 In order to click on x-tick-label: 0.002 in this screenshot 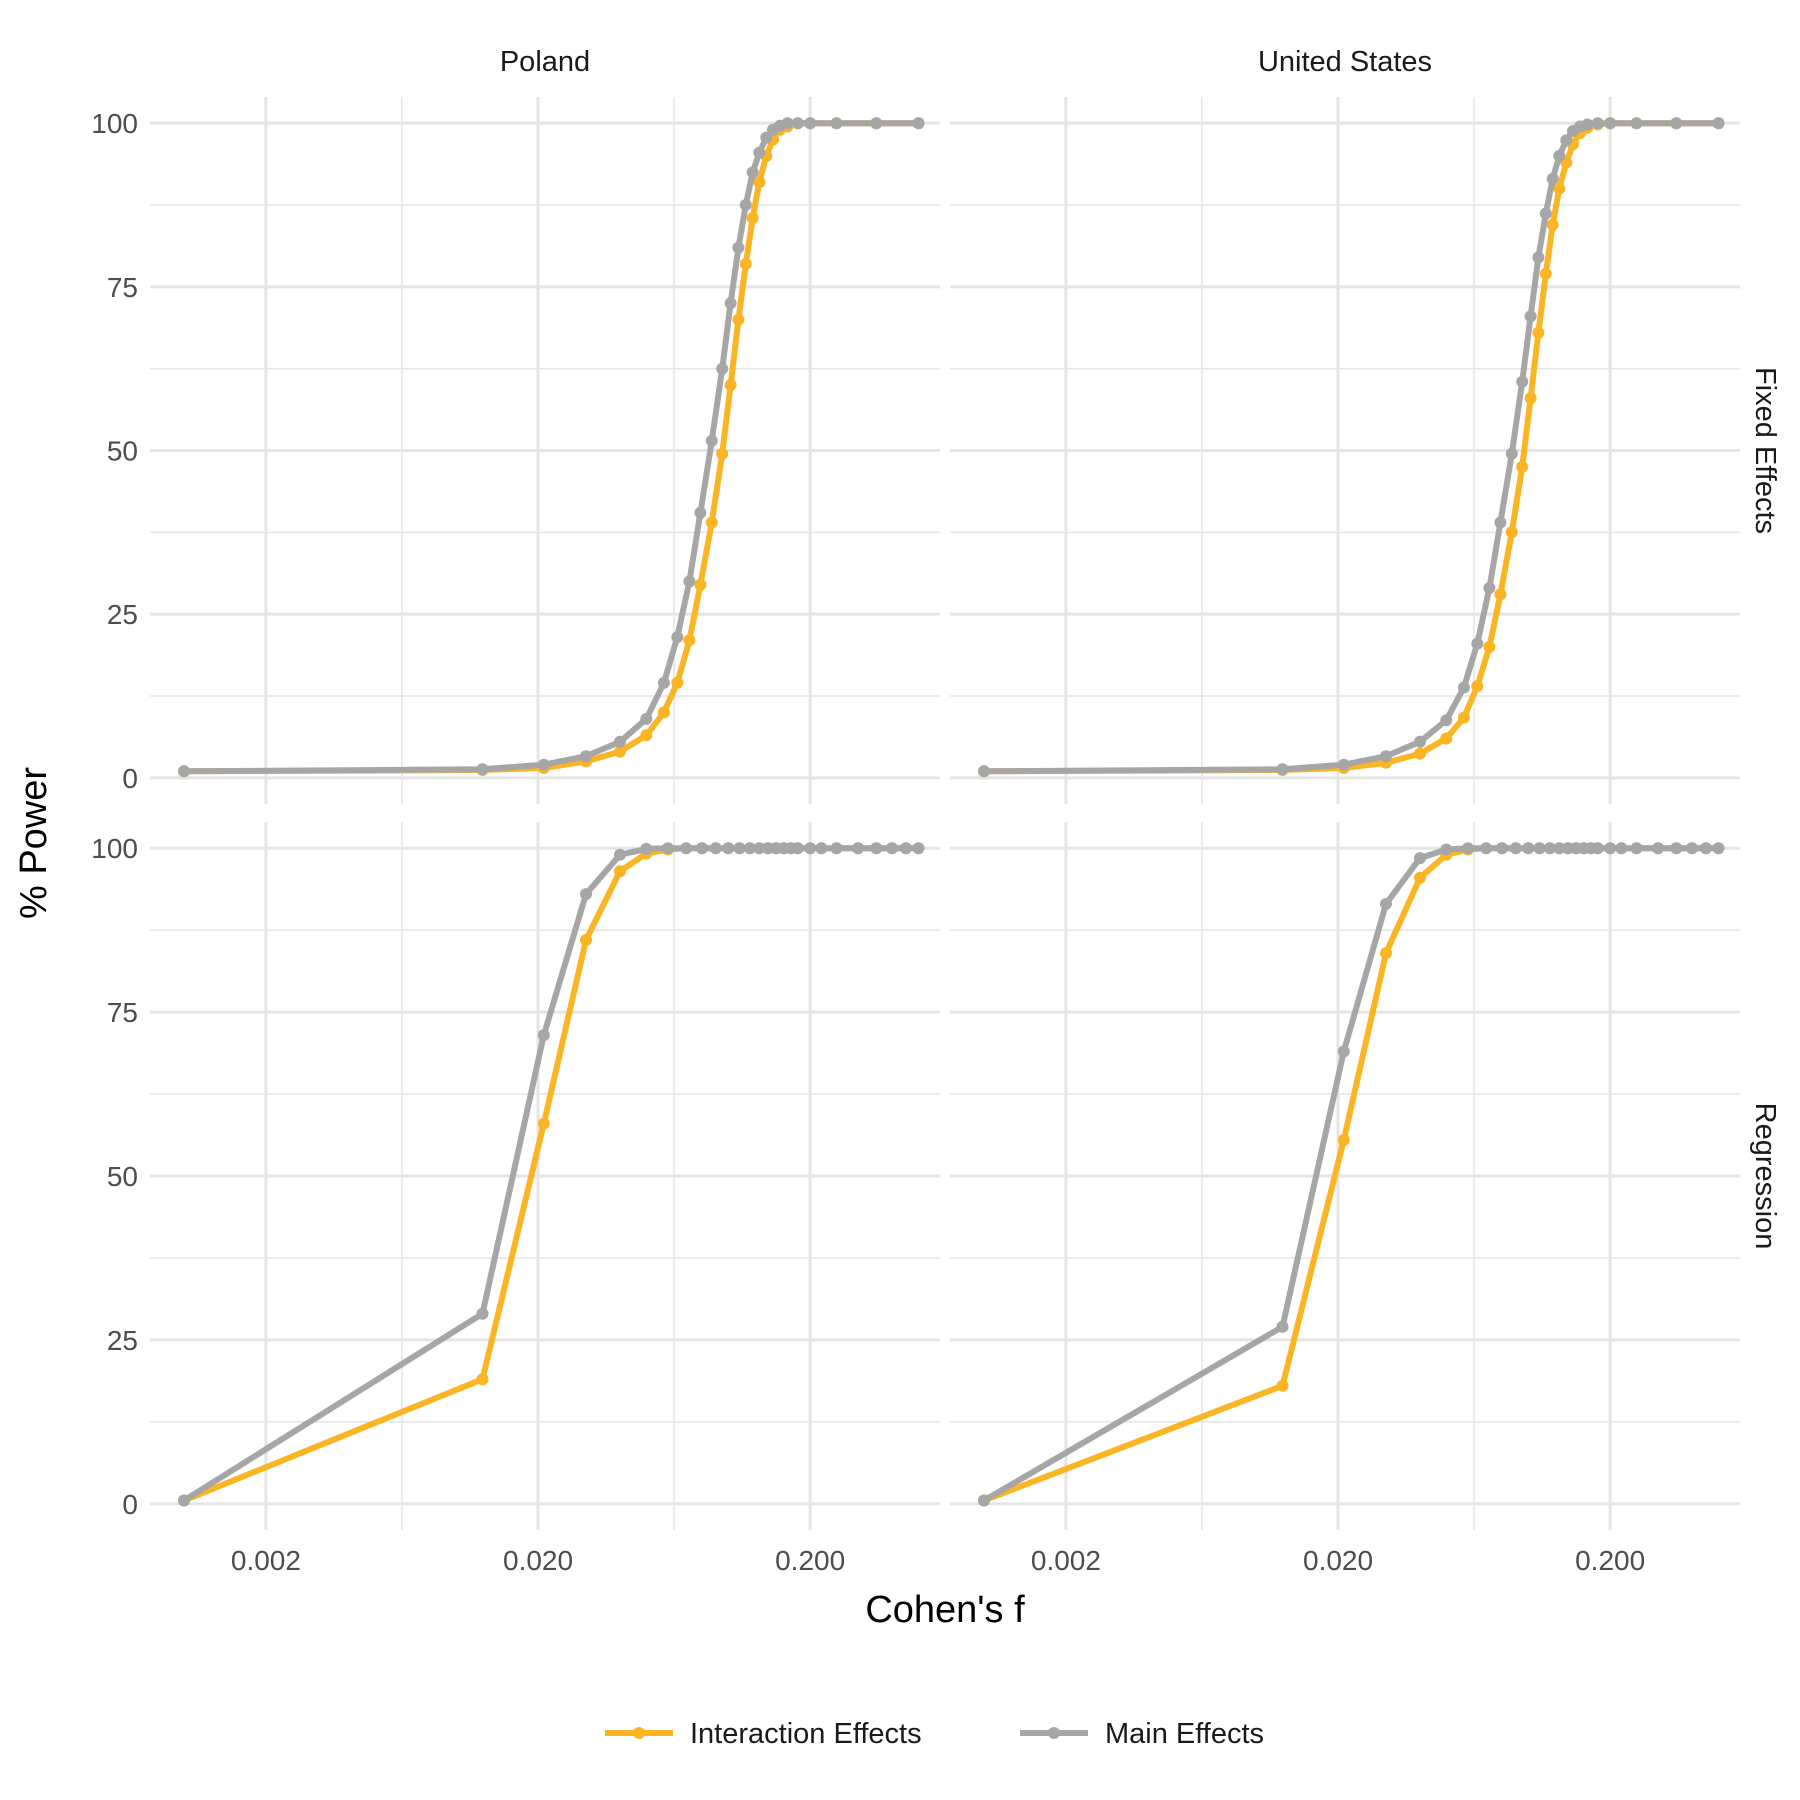, I will do `click(266, 1560)`.